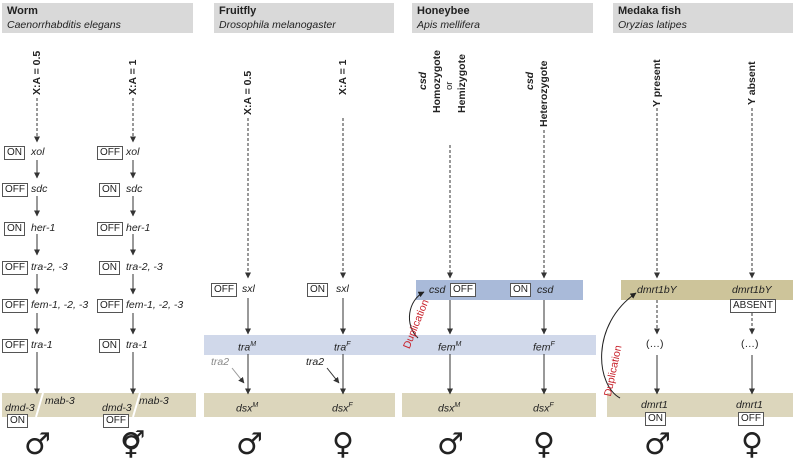 Image resolution: width=795 pixels, height=468 pixels. What do you see at coordinates (22, 11) in the screenshot?
I see `panel-title: Worm` at bounding box center [22, 11].